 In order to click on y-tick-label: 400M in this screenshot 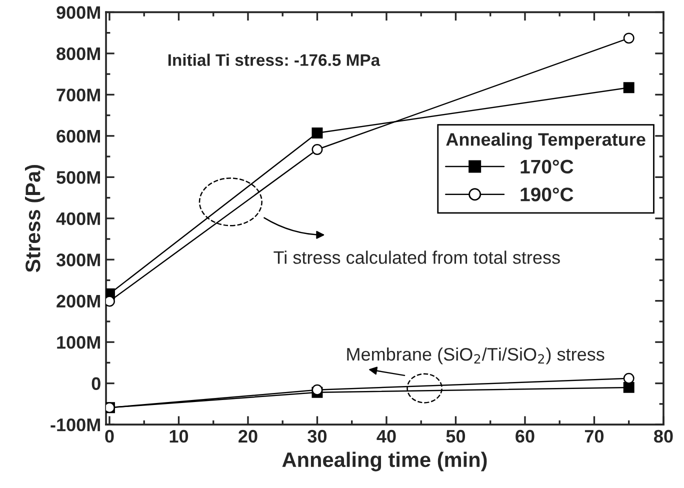, I will do `click(78, 219)`.